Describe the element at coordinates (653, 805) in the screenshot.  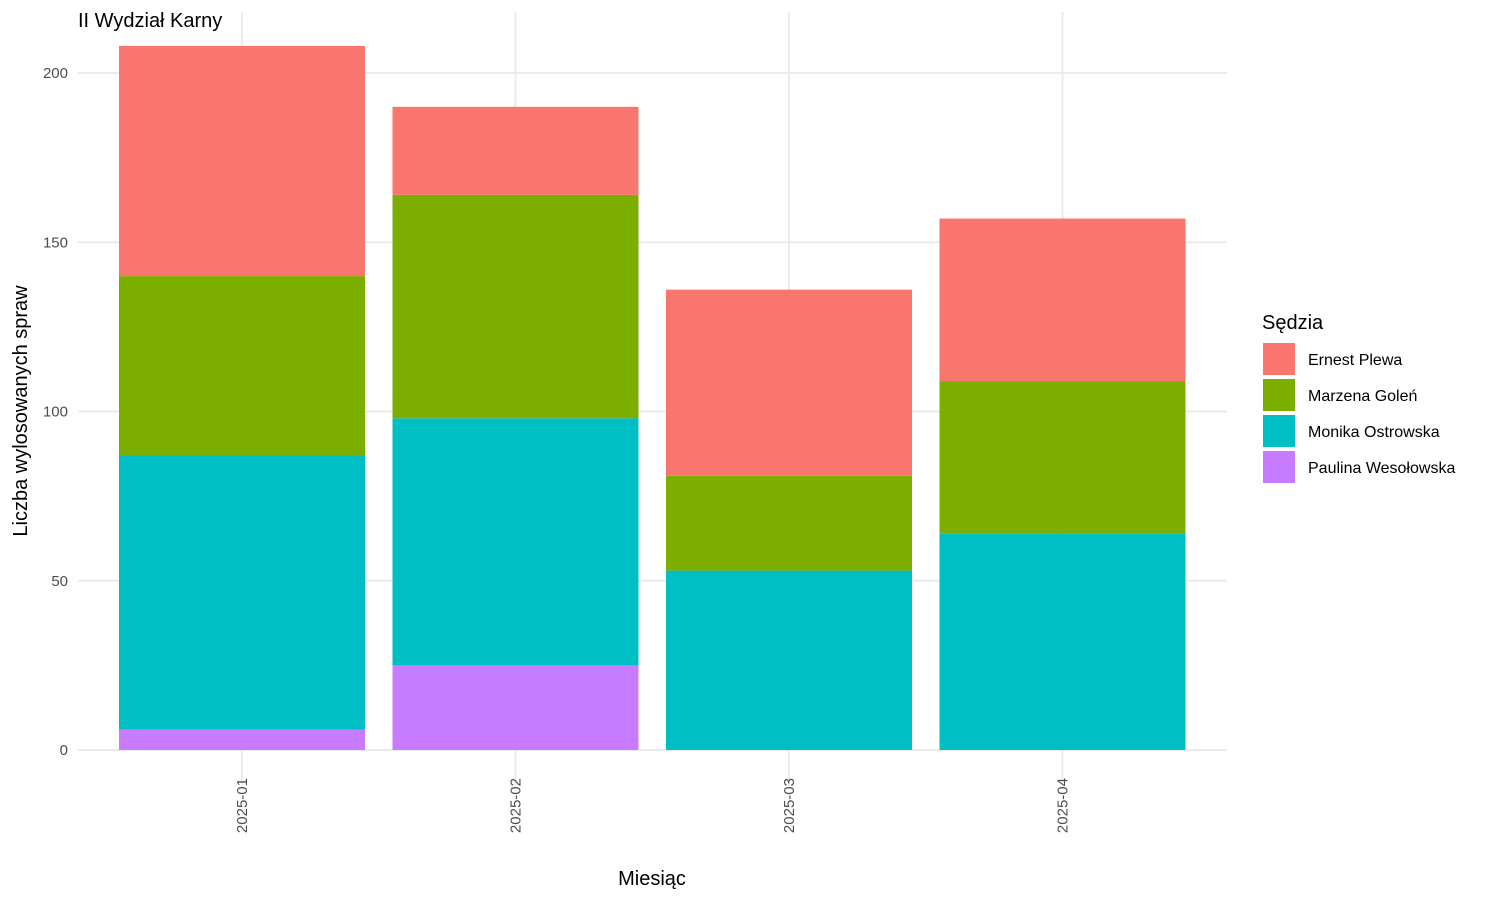
I see `x-axis: 2025-01 2025-02 2025-03 2025-04` at that location.